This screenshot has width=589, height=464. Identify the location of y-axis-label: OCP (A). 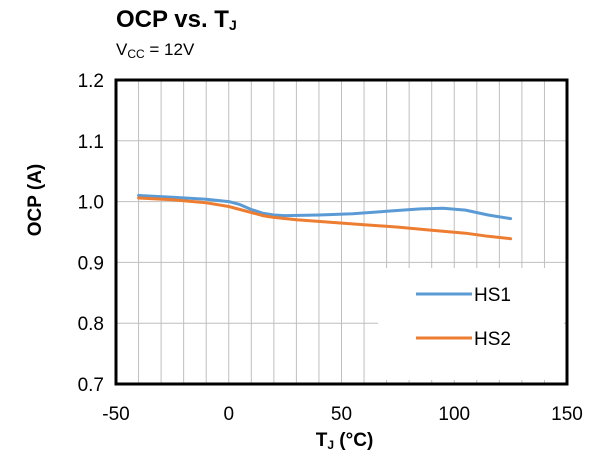
(35, 200).